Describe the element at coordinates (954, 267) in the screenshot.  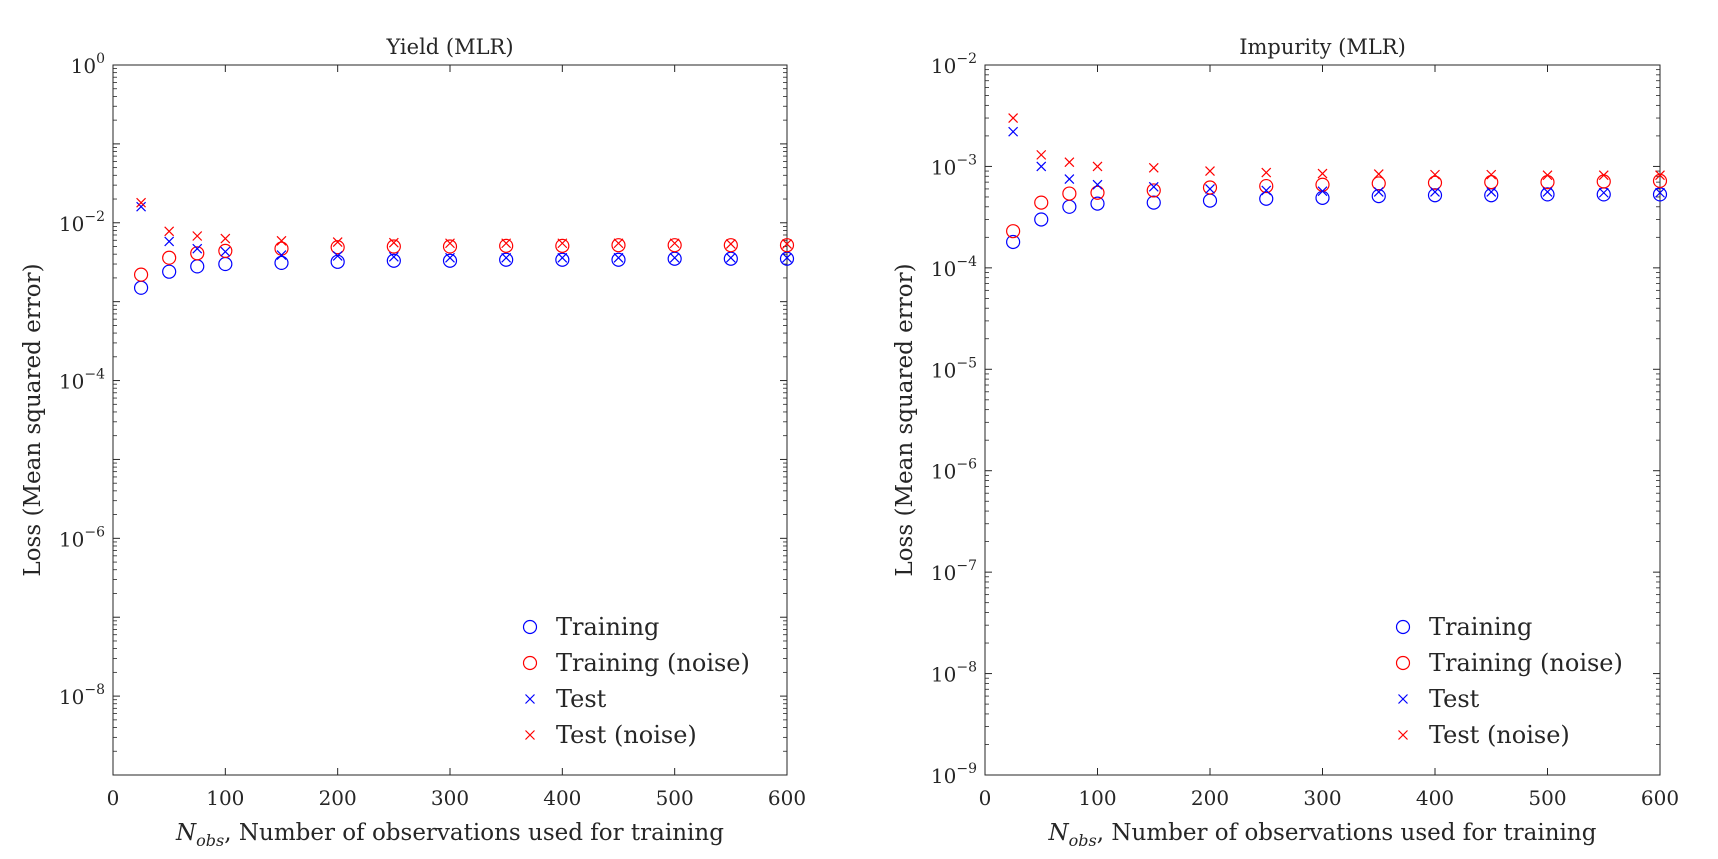
I see `chart1-y-tick-label: 10⁻⁴` at that location.